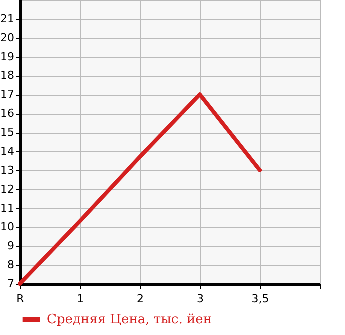 This screenshot has height=335, width=345. I want to click on y-tick-label: 7, so click(11, 284).